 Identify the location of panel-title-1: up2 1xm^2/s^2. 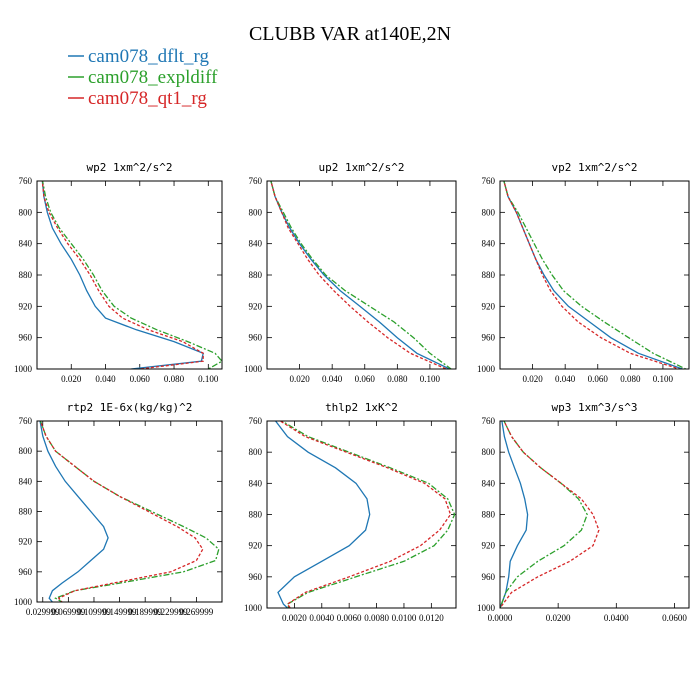
(361, 167).